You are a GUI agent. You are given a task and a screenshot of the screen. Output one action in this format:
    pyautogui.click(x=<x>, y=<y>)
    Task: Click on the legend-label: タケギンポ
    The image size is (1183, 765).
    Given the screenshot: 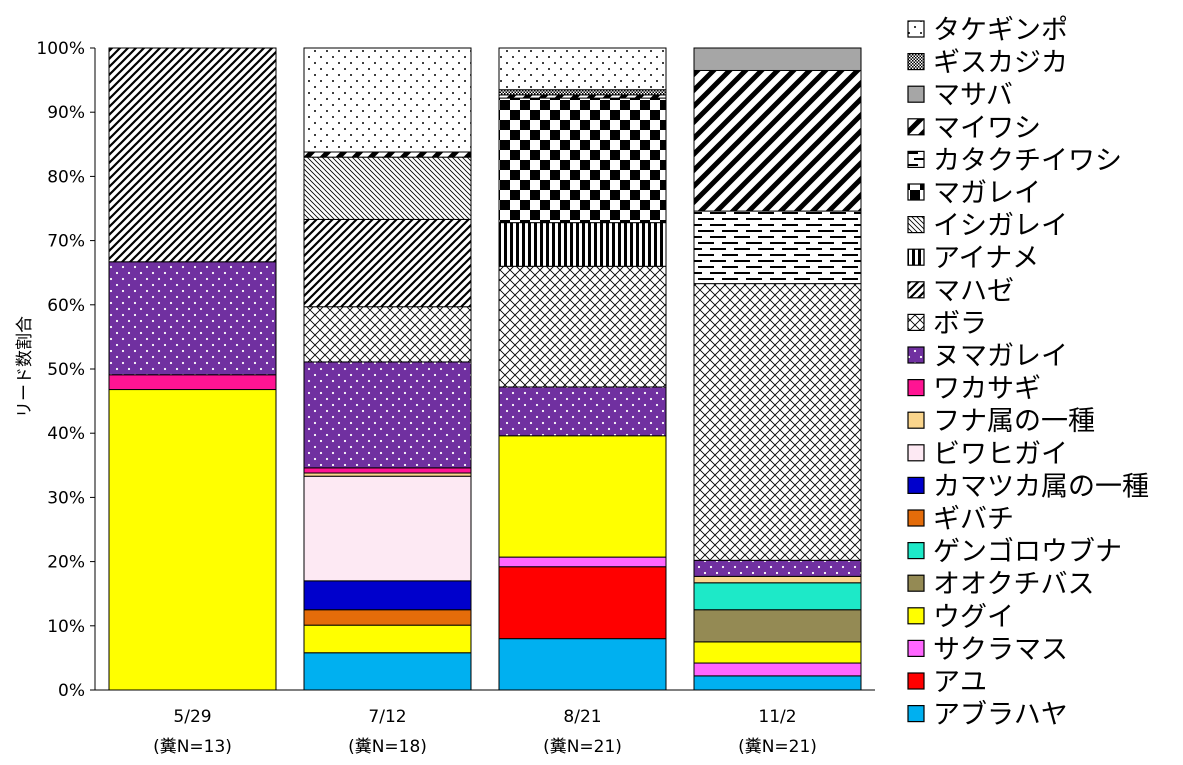 What is the action you would take?
    pyautogui.click(x=1000, y=30)
    